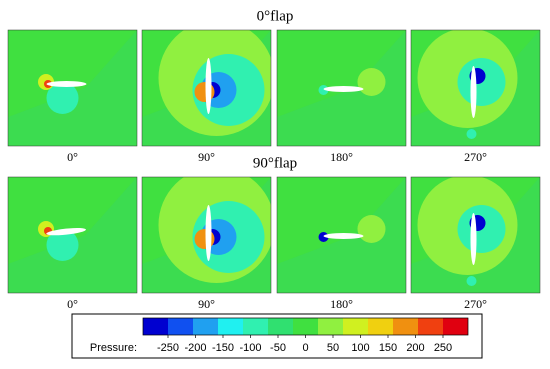 The height and width of the screenshot is (369, 550). I want to click on colorbar-tick-label: 200, so click(415, 348).